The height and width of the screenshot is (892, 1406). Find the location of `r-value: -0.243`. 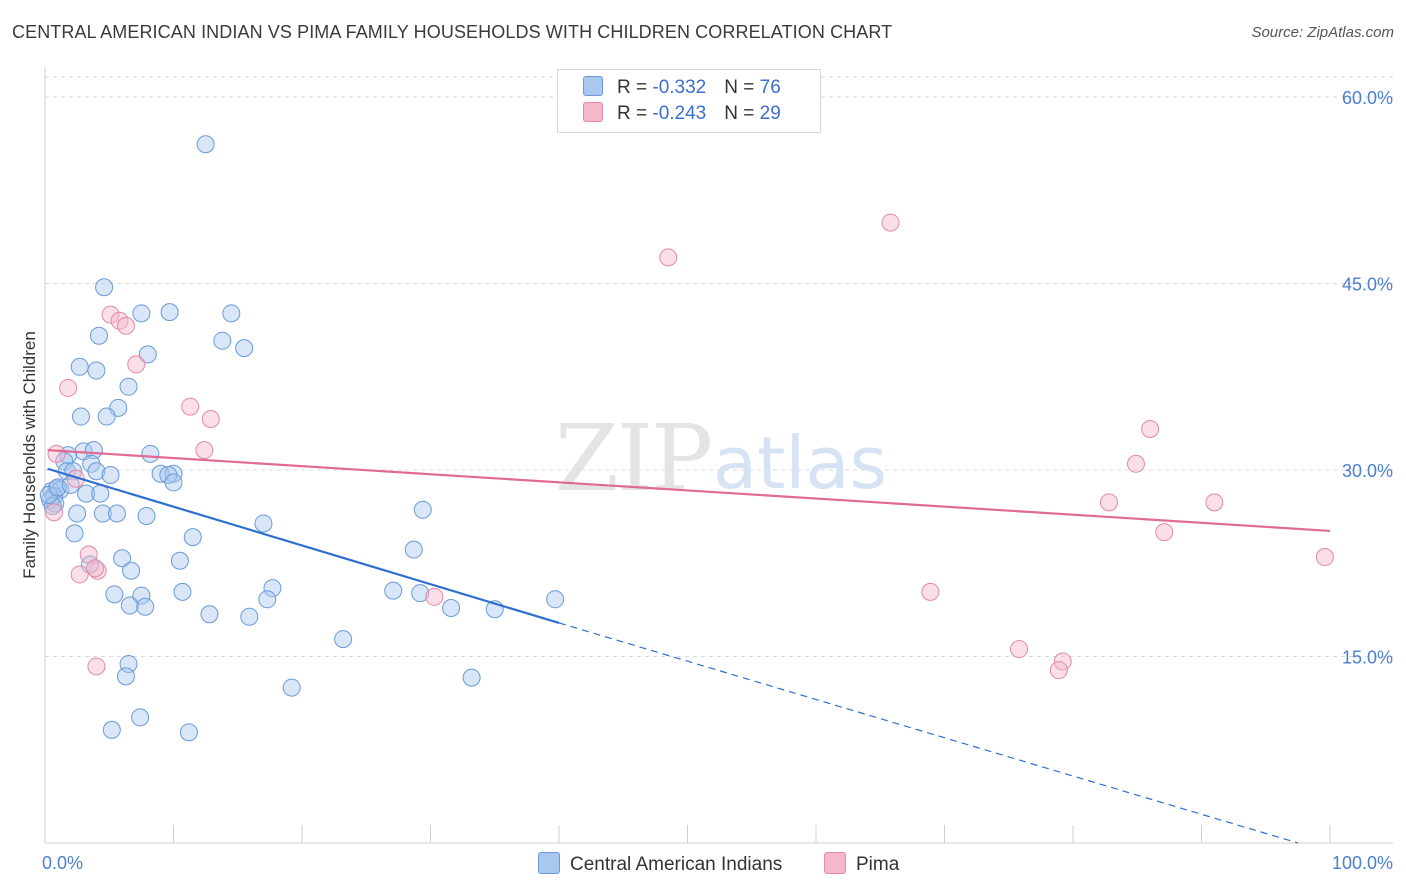

r-value: -0.243 is located at coordinates (679, 113).